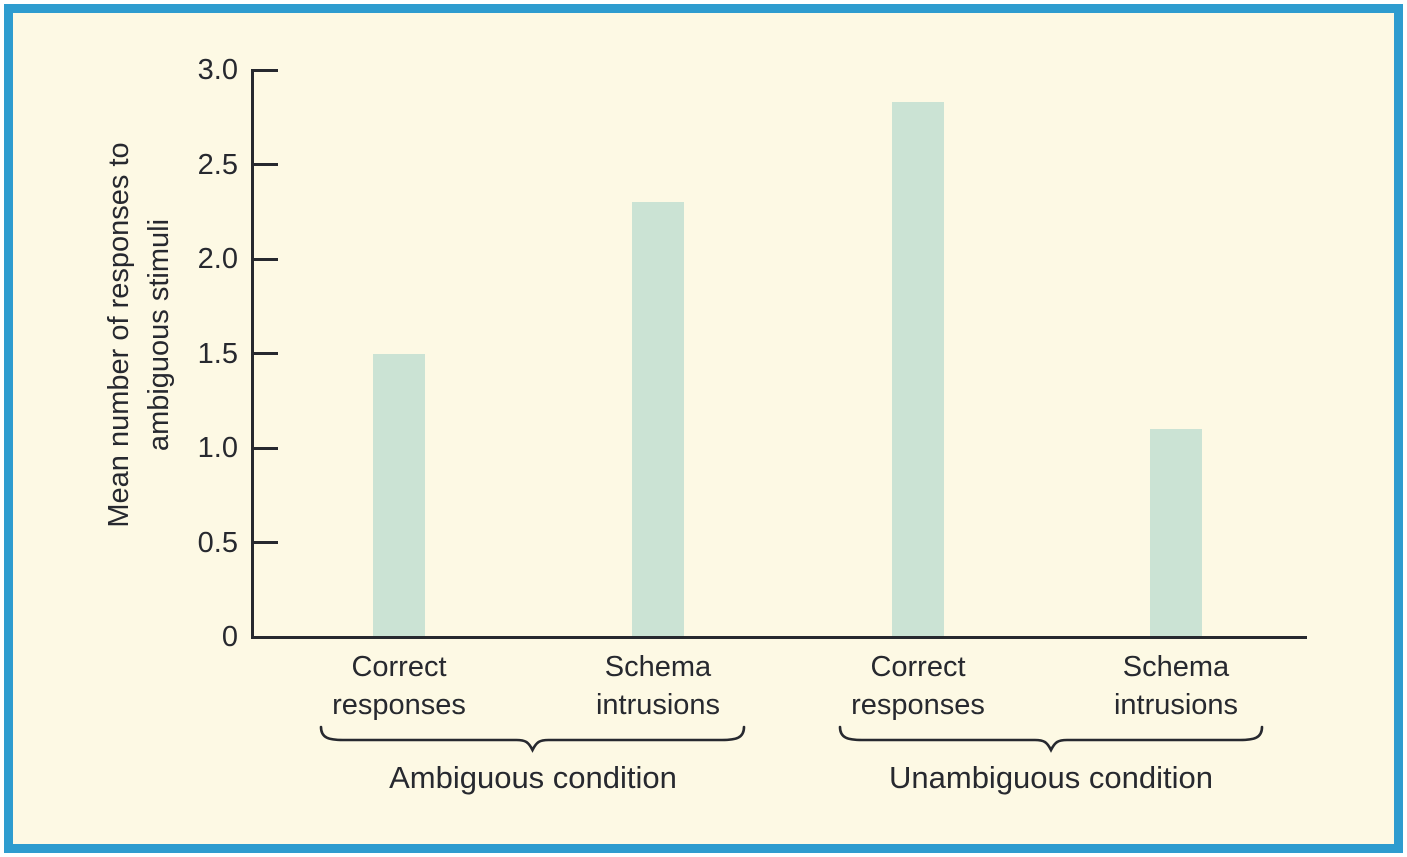  Describe the element at coordinates (217, 542) in the screenshot. I see `y-tick-label: 0.5` at that location.